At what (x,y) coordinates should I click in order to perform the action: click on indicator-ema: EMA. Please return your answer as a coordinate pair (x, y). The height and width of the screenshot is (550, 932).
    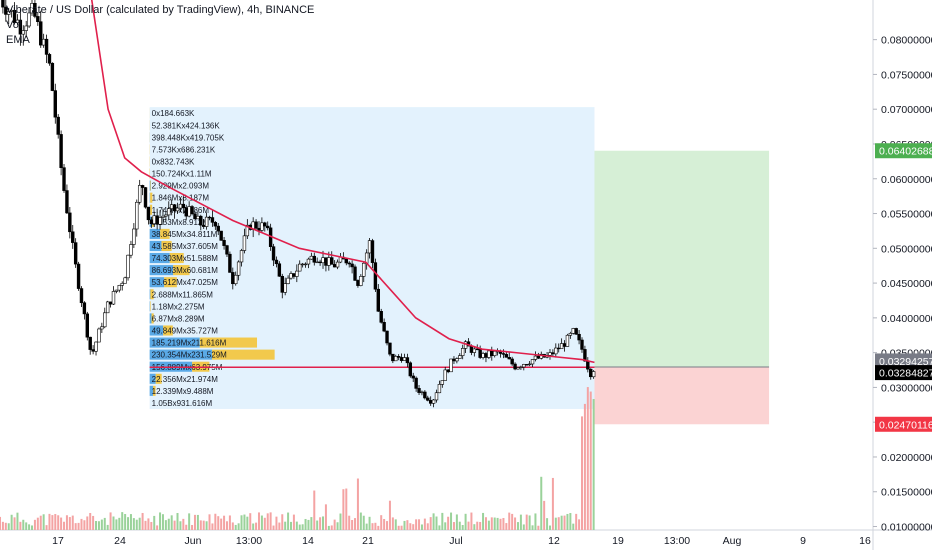
    Looking at the image, I should click on (18, 40).